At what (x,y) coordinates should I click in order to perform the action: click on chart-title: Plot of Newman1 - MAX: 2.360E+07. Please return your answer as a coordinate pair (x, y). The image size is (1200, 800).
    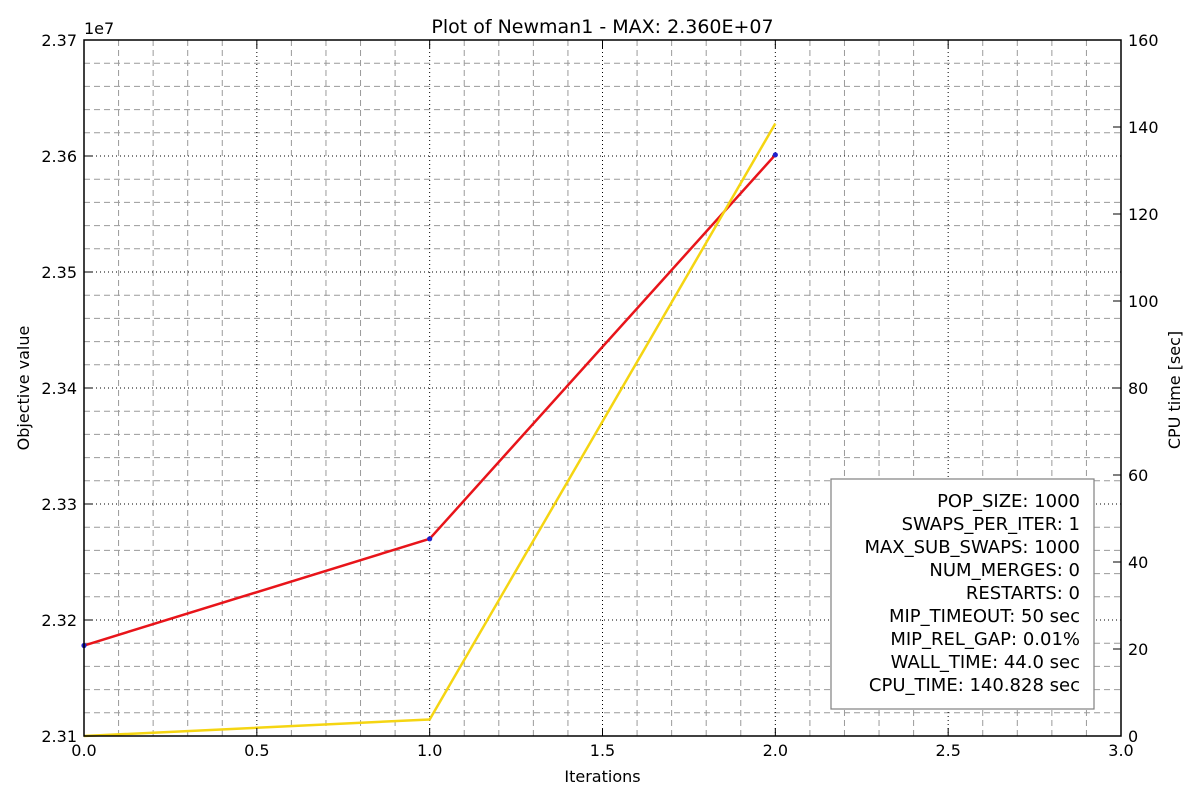
    Looking at the image, I should click on (602, 27).